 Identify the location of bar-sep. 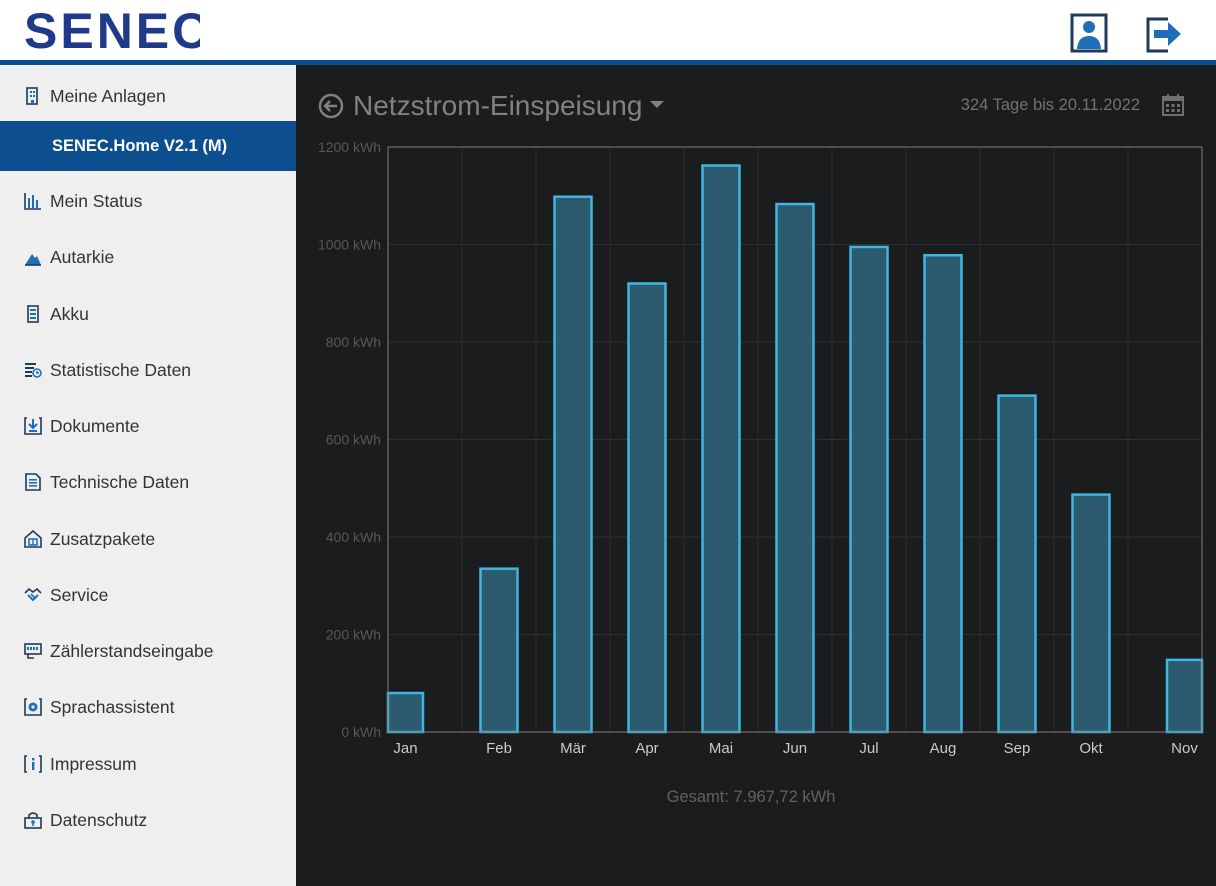
(1017, 564).